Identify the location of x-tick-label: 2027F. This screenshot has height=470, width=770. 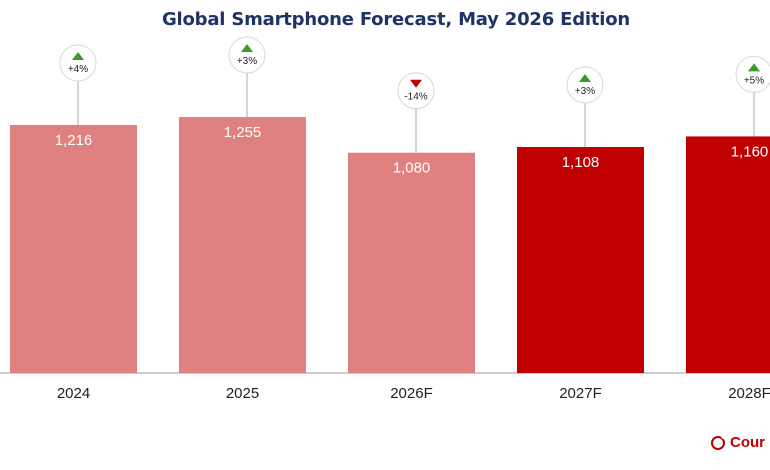
(580, 393).